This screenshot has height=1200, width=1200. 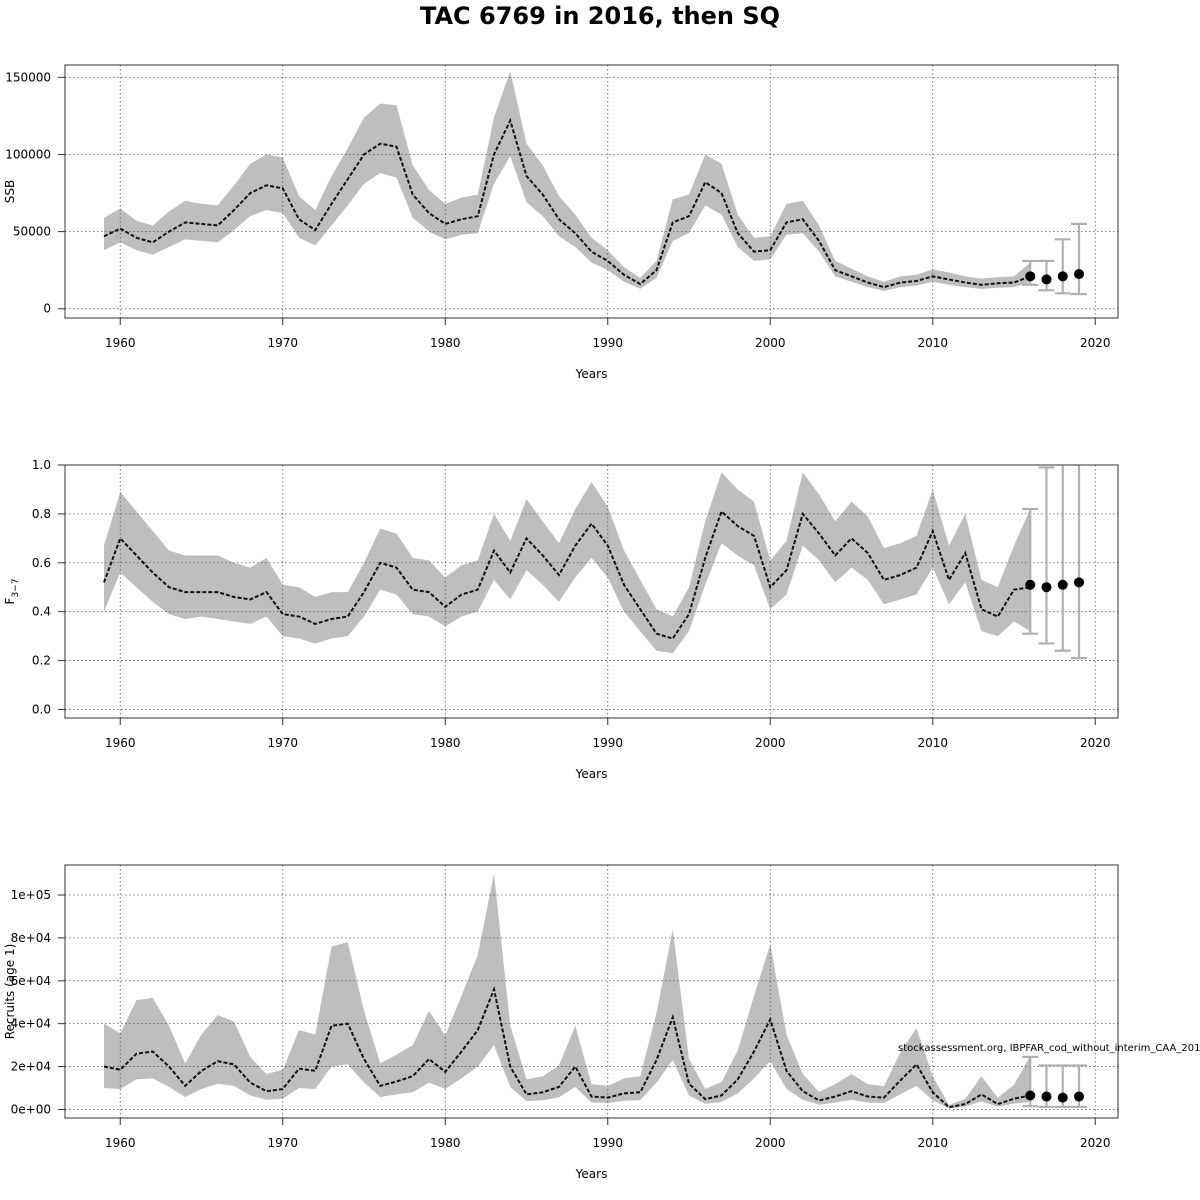 I want to click on y-tick-label: 0.8, so click(x=41, y=514).